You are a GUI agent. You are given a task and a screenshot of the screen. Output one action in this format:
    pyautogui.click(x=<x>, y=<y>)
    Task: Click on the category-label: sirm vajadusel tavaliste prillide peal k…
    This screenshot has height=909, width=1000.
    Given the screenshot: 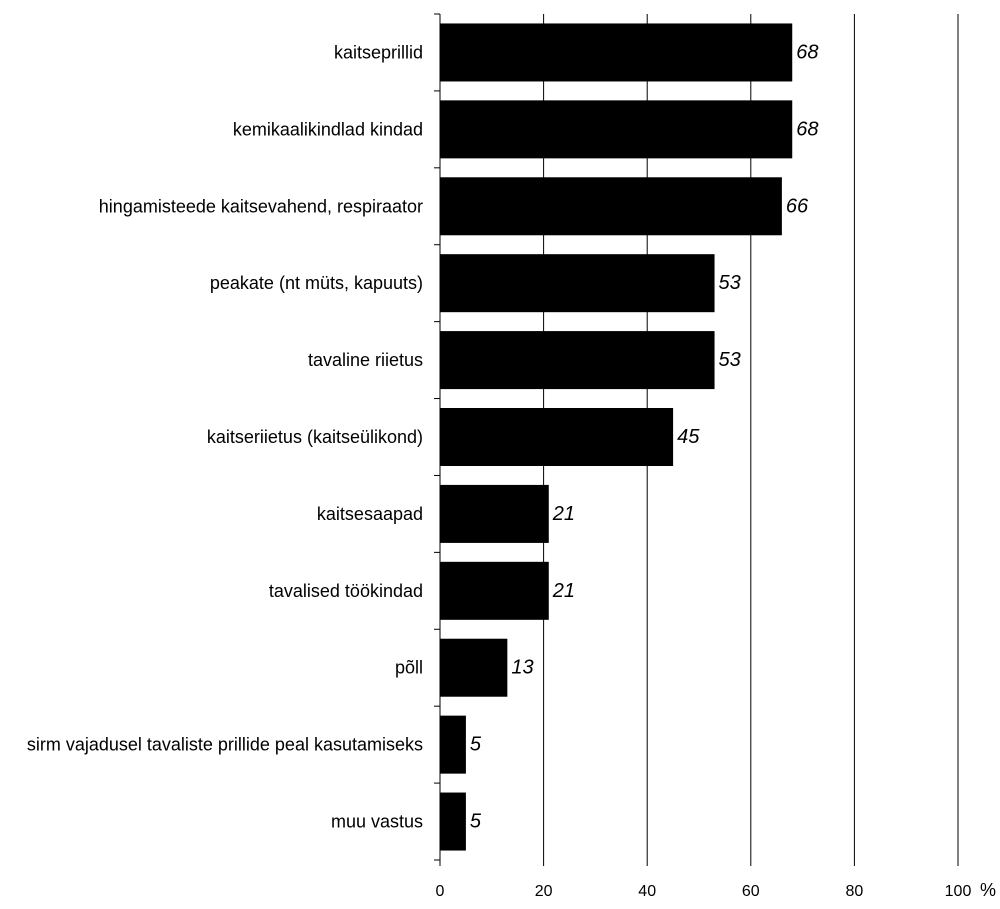 What is the action you would take?
    pyautogui.click(x=225, y=745)
    